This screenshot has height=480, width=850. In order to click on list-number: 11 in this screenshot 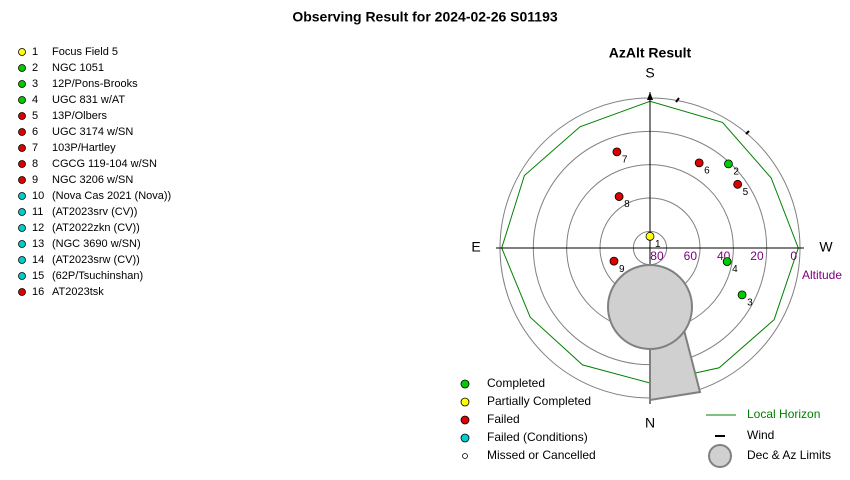, I will do `click(37, 212)`.